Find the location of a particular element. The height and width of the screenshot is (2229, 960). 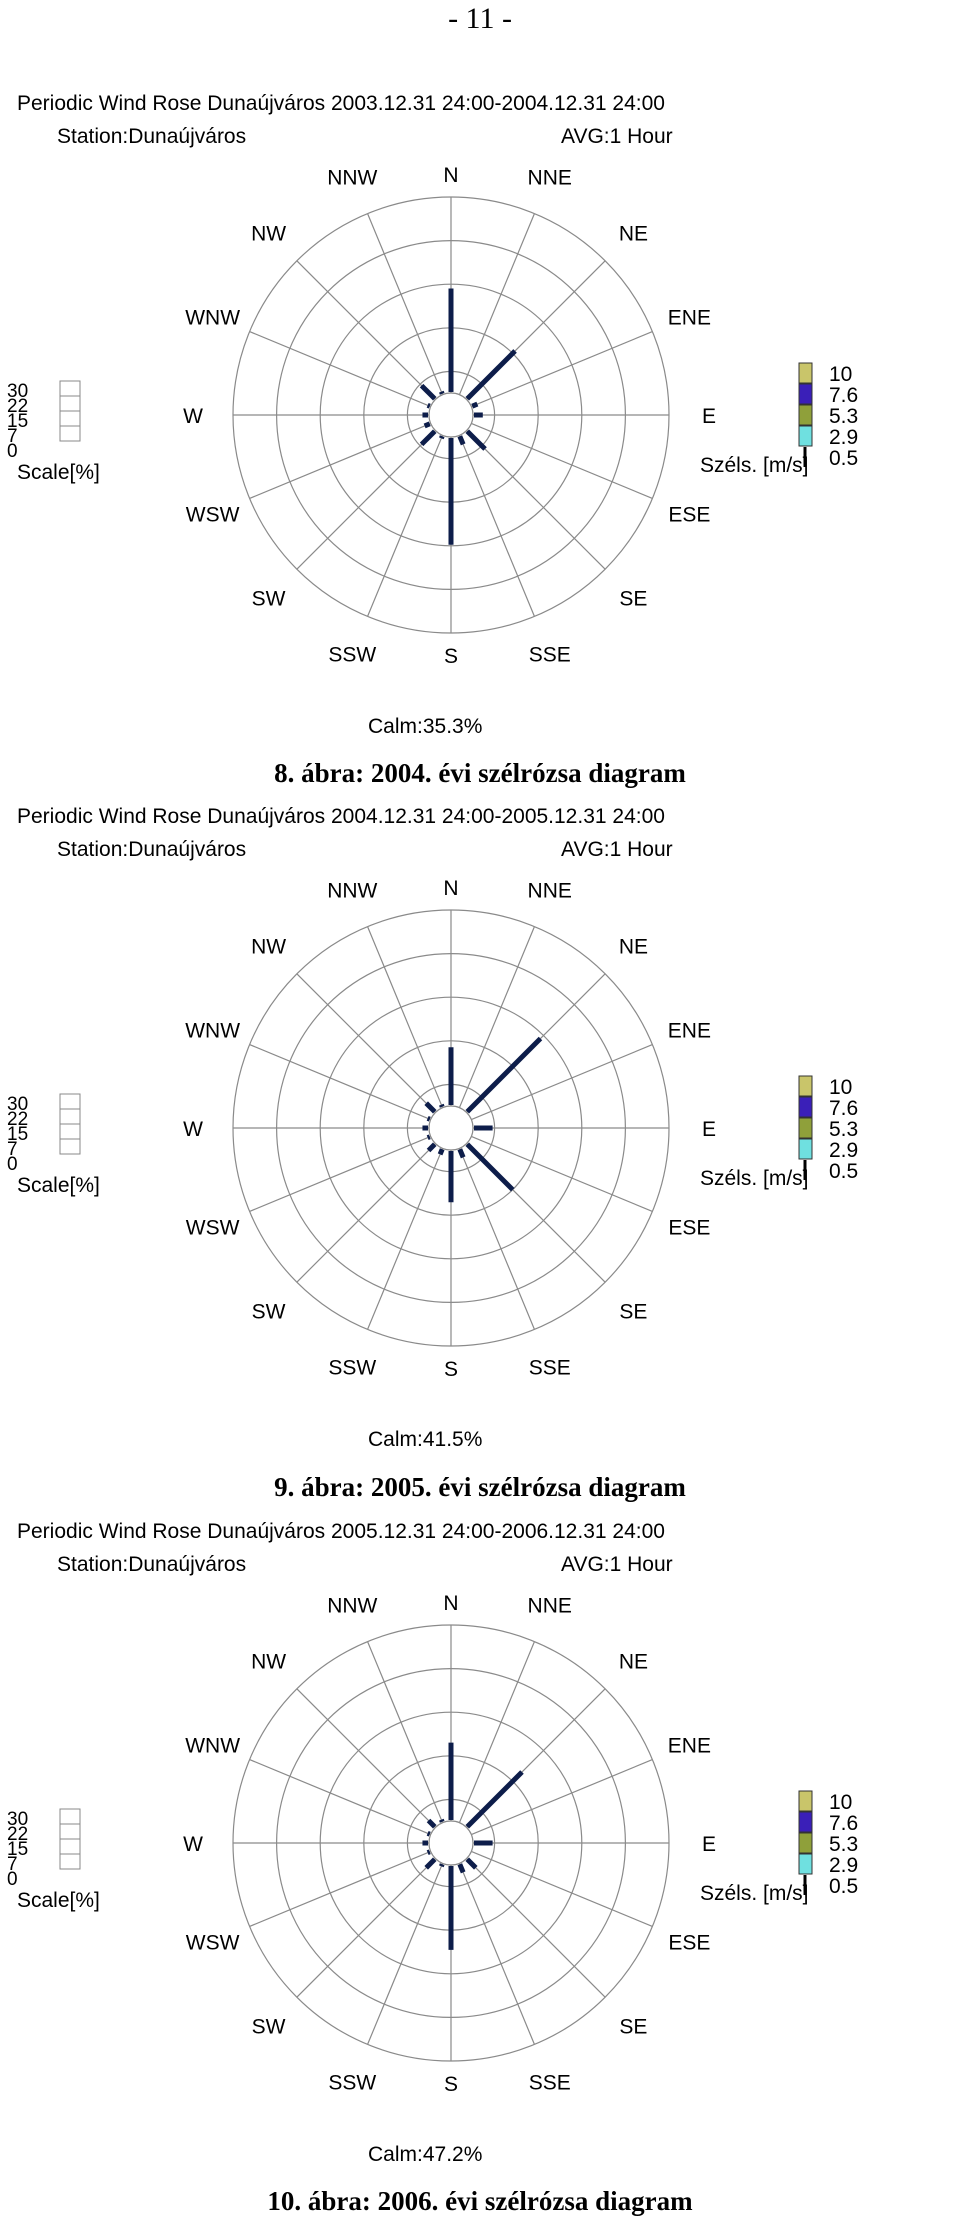

grid-spoke-nnw is located at coordinates (405, 1732).